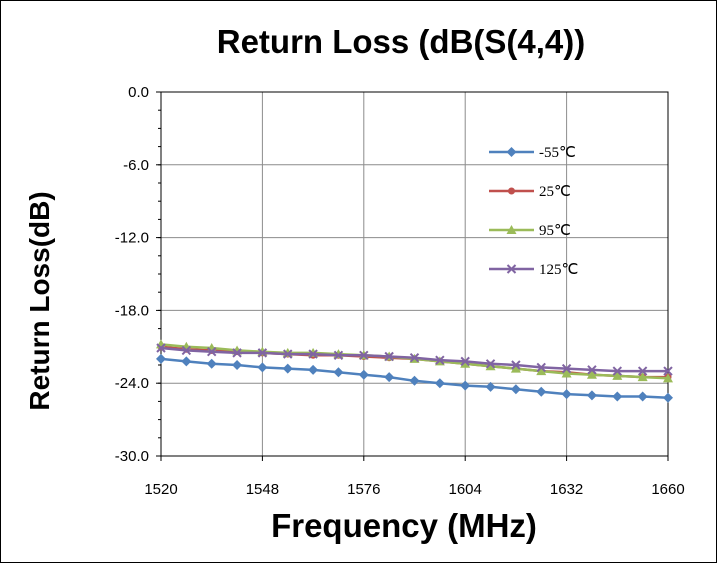  Describe the element at coordinates (132, 310) in the screenshot. I see `y-tick-label: -18.0` at that location.